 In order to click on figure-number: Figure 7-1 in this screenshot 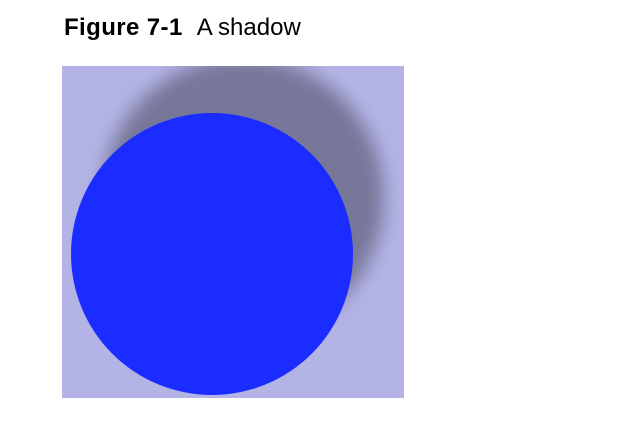, I will do `click(123, 27)`.